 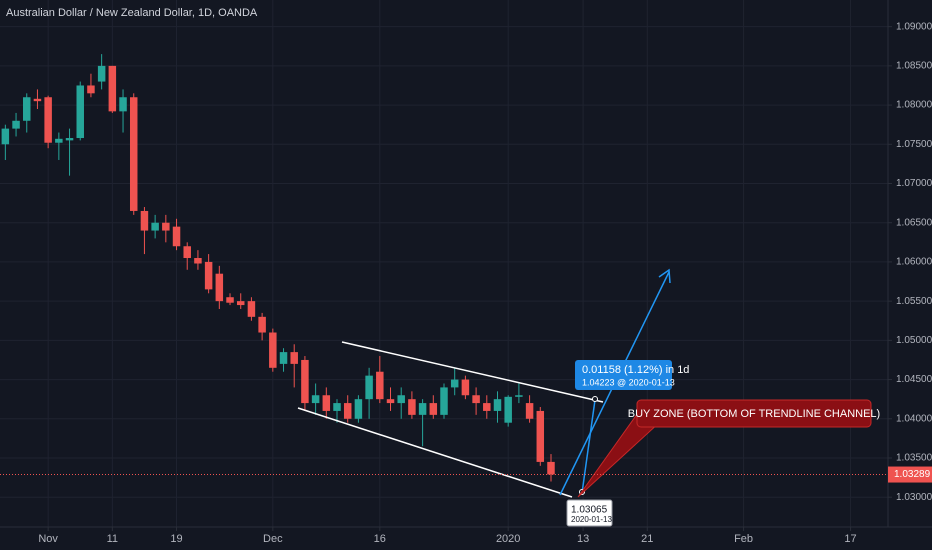 What do you see at coordinates (914, 340) in the screenshot?
I see `y-tick-label: 1.05000` at bounding box center [914, 340].